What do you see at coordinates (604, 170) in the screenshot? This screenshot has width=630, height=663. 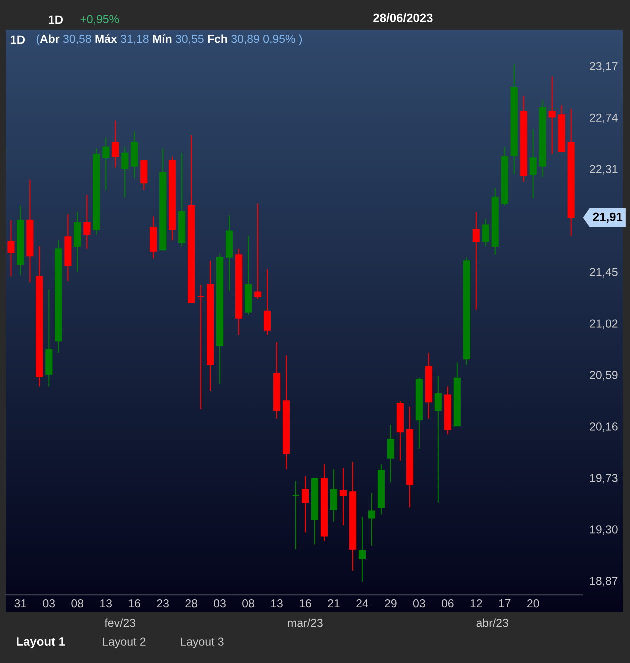 I see `y-tick-label: 22,31` at bounding box center [604, 170].